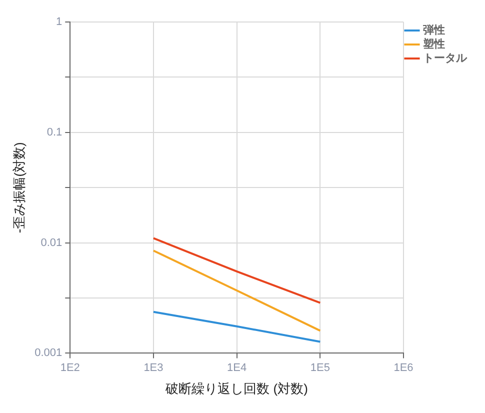 The height and width of the screenshot is (413, 485). I want to click on x-tick-label: 1E6, so click(404, 368).